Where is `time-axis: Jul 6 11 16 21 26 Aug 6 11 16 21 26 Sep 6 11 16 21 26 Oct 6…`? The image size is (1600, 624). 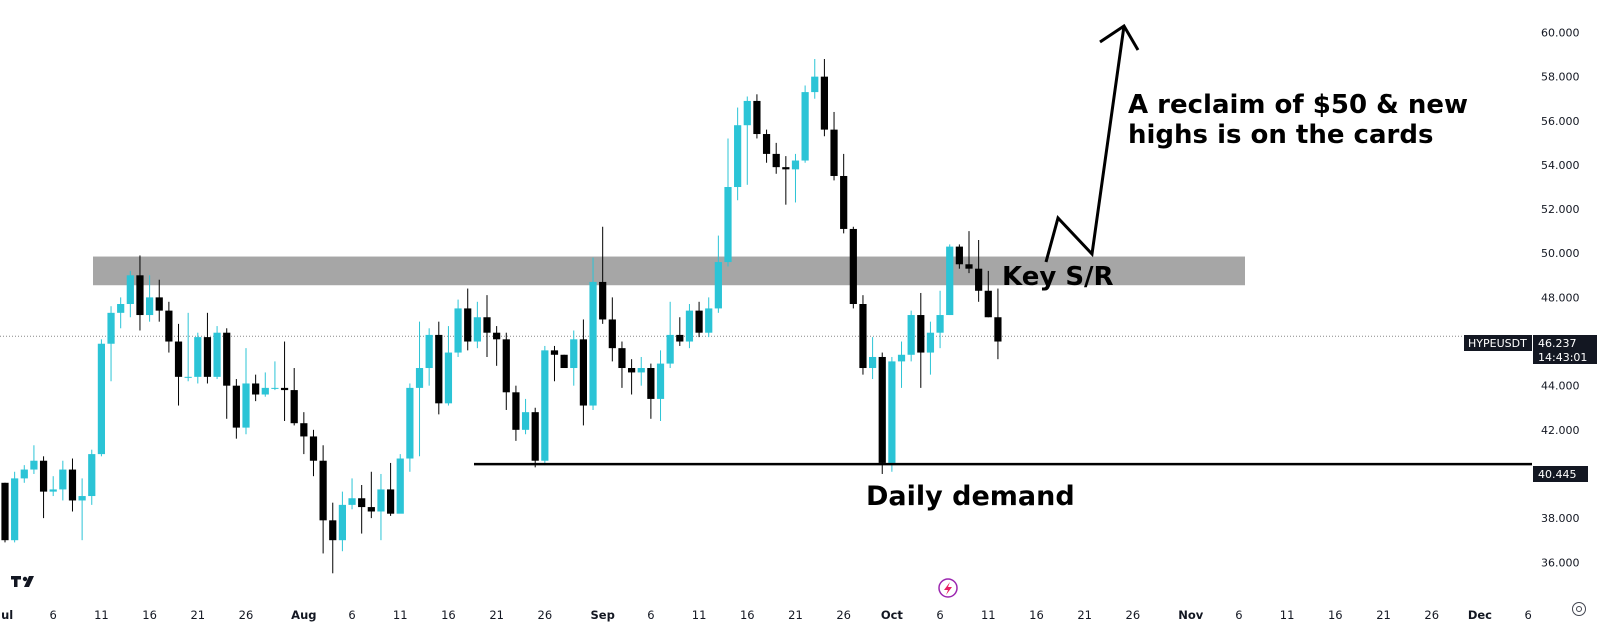
time-axis: Jul 6 11 16 21 26 Aug 6 11 16 21 26 Sep 6 11 16 21 26 Oct 6… is located at coordinates (766, 615).